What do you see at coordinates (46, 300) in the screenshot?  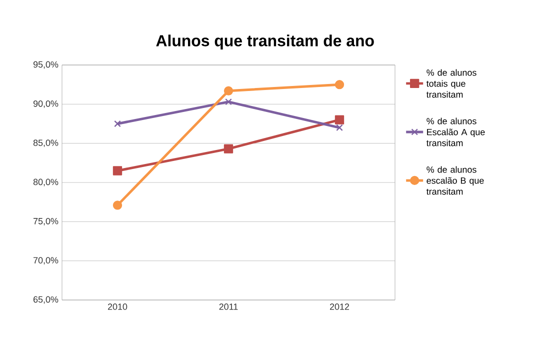 I see `y-tick-label: 65,0%` at bounding box center [46, 300].